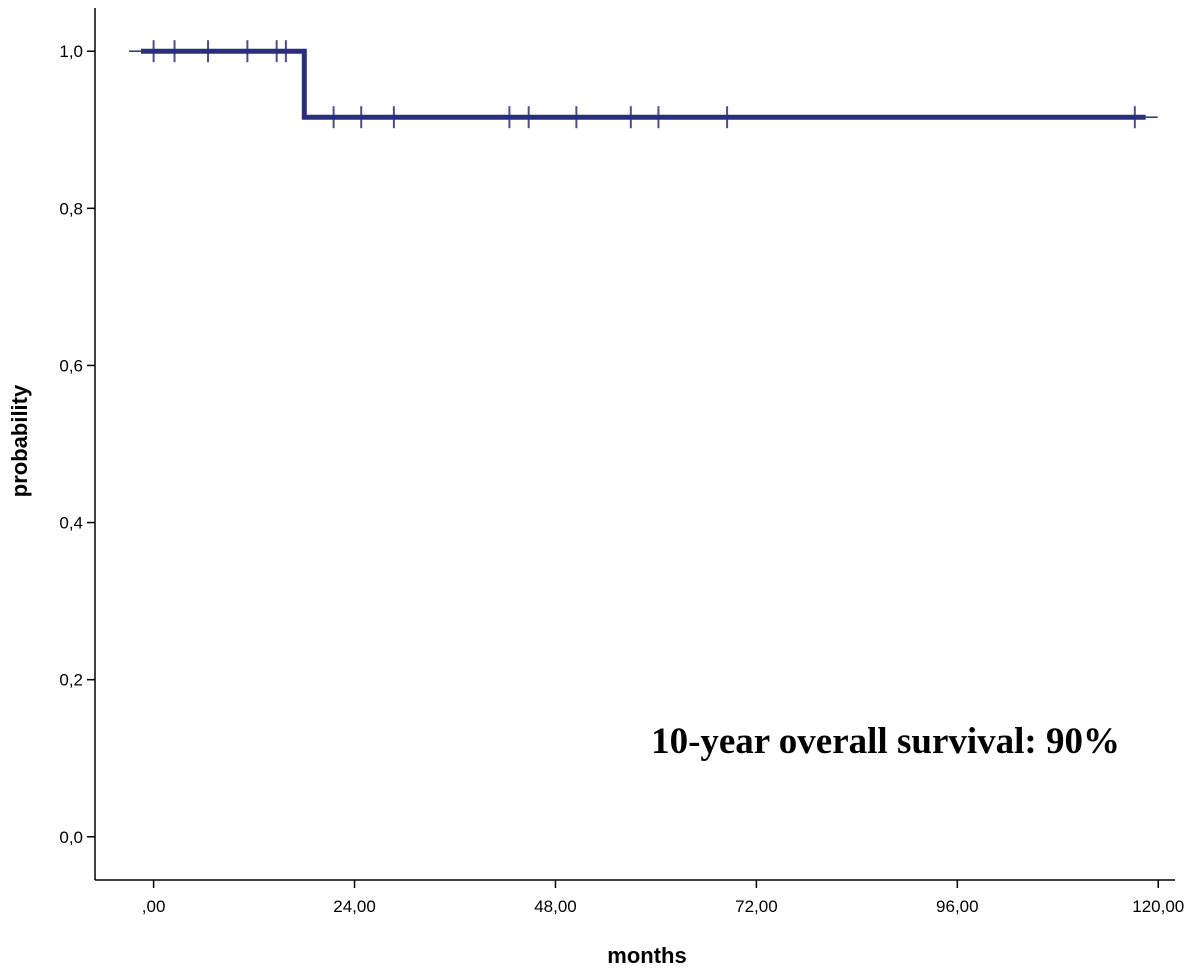  I want to click on x-tick-label: 72,00, so click(756, 906).